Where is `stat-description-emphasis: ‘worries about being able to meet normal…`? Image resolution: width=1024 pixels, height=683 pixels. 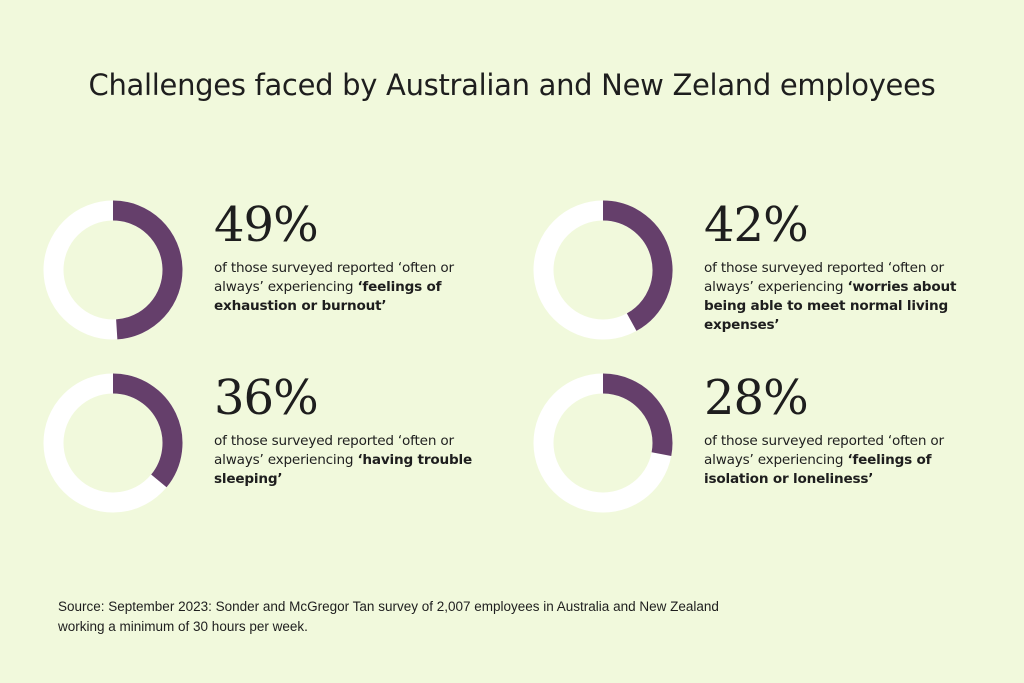 stat-description-emphasis: ‘worries about being able to meet normal… is located at coordinates (830, 306).